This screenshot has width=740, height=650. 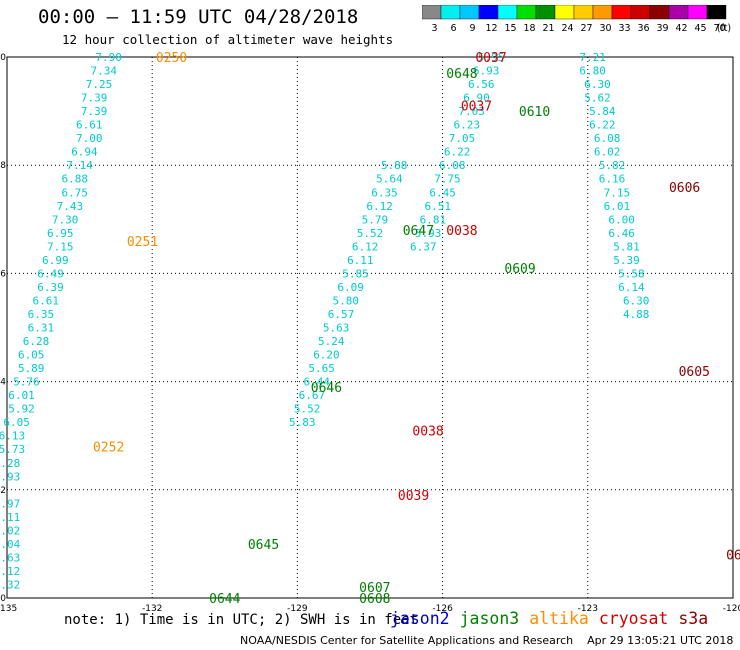 What do you see at coordinates (519, 269) in the screenshot?
I see `pass-time-label: 0609` at bounding box center [519, 269].